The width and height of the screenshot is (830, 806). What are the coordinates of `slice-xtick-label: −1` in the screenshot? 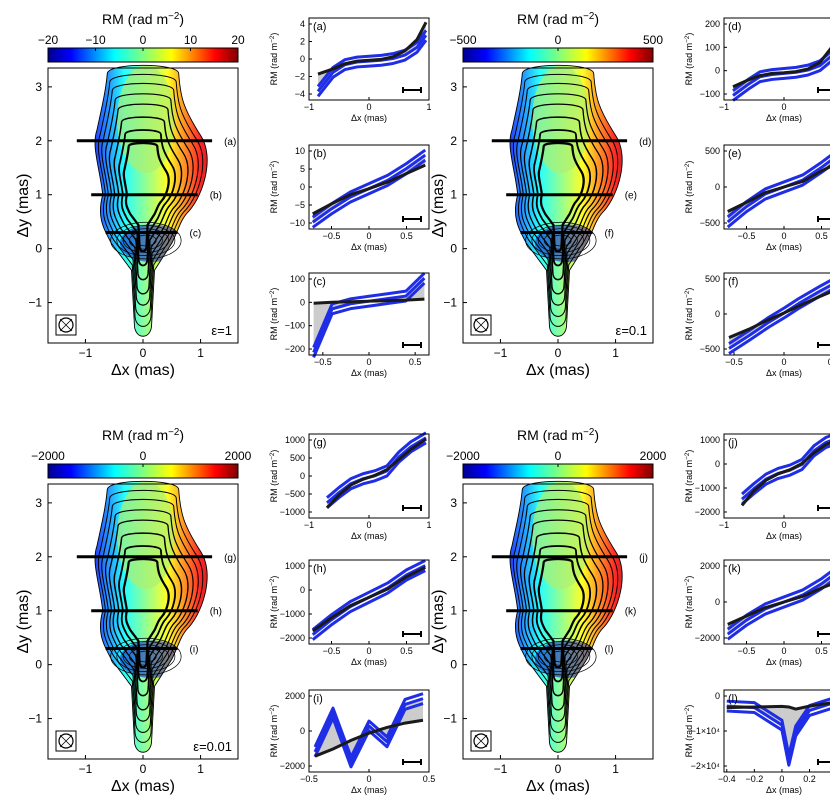 It's located at (724, 525).